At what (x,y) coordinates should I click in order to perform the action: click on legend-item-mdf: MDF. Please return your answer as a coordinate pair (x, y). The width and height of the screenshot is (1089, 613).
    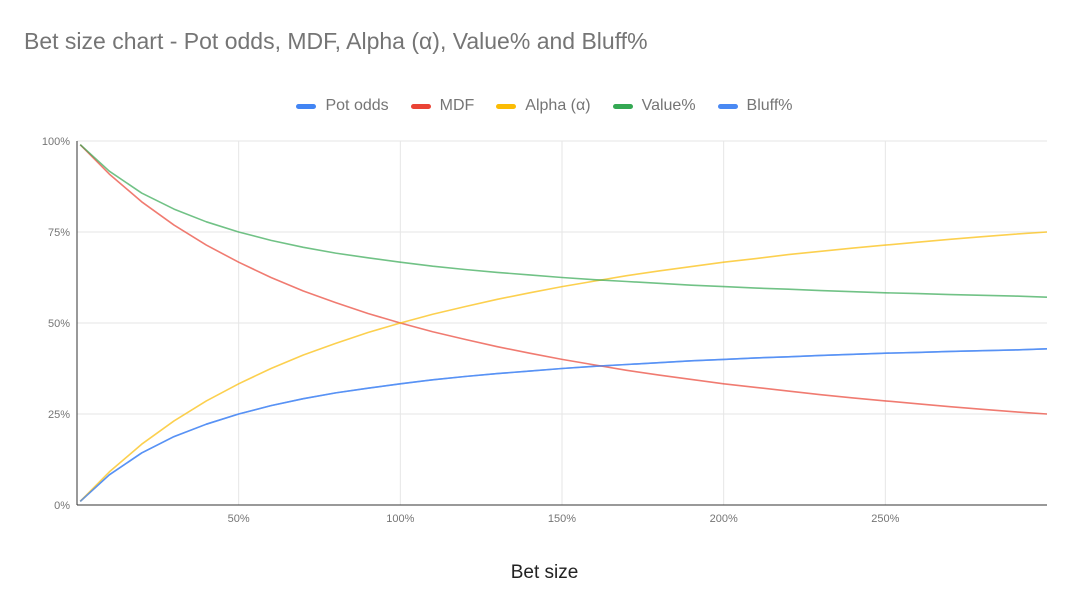
    Looking at the image, I should click on (442, 106).